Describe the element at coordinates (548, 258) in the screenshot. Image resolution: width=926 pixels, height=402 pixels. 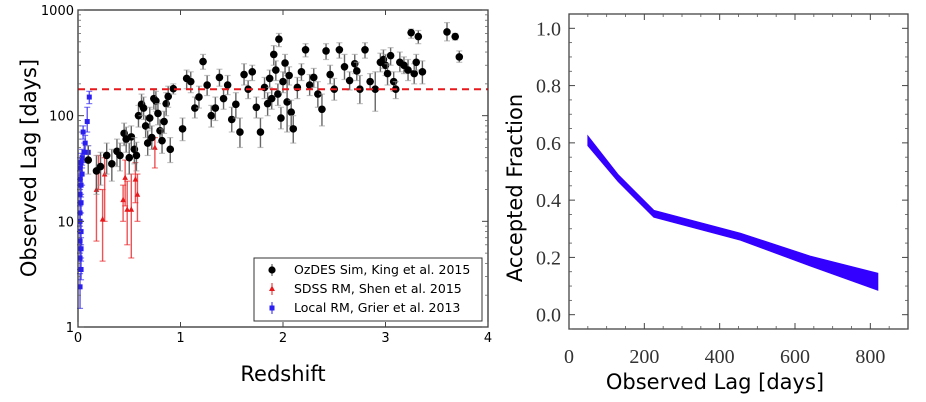
I see `y-tick-label: 0.2` at that location.